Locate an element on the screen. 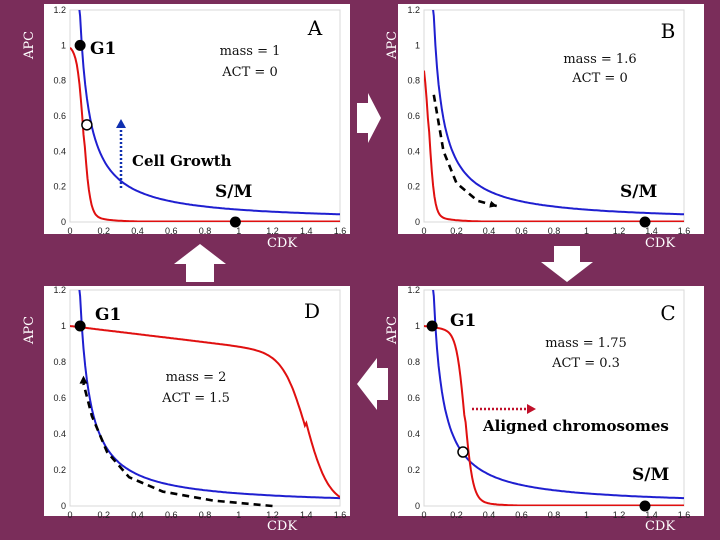 The image size is (720, 540). aligned-arrowhead is located at coordinates (531, 409).